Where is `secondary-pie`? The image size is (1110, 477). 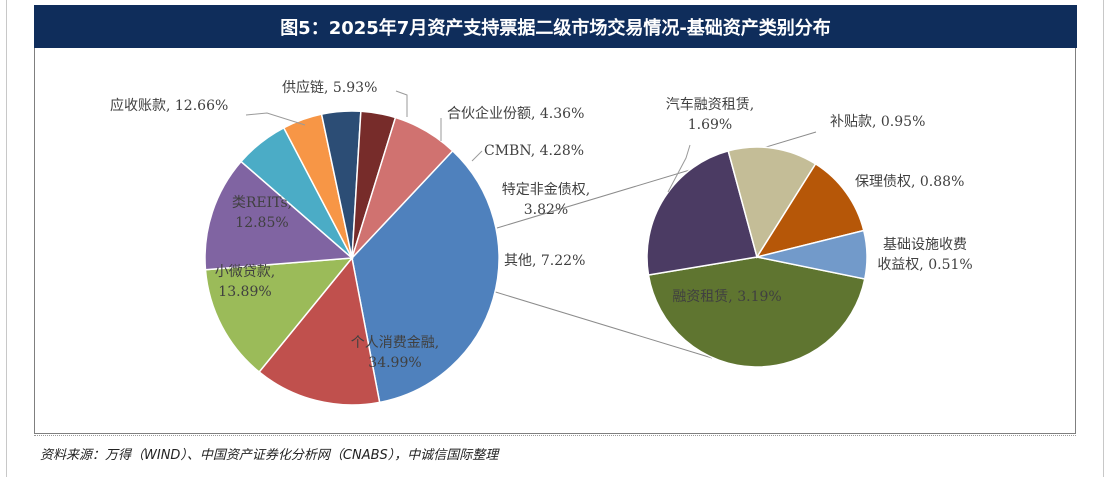 secondary-pie is located at coordinates (757, 257).